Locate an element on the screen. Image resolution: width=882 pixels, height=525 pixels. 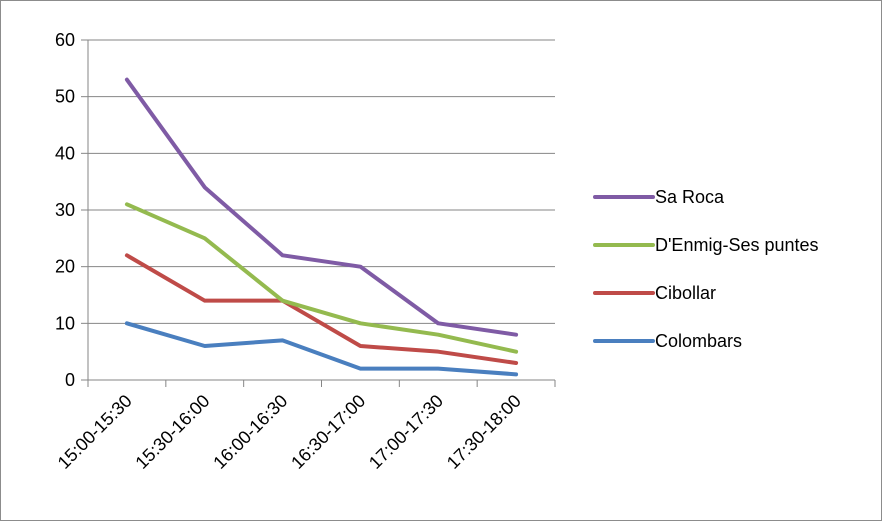
legend-label-d-enmig-ses-puntes: D'Enmig-Ses puntes is located at coordinates (737, 245).